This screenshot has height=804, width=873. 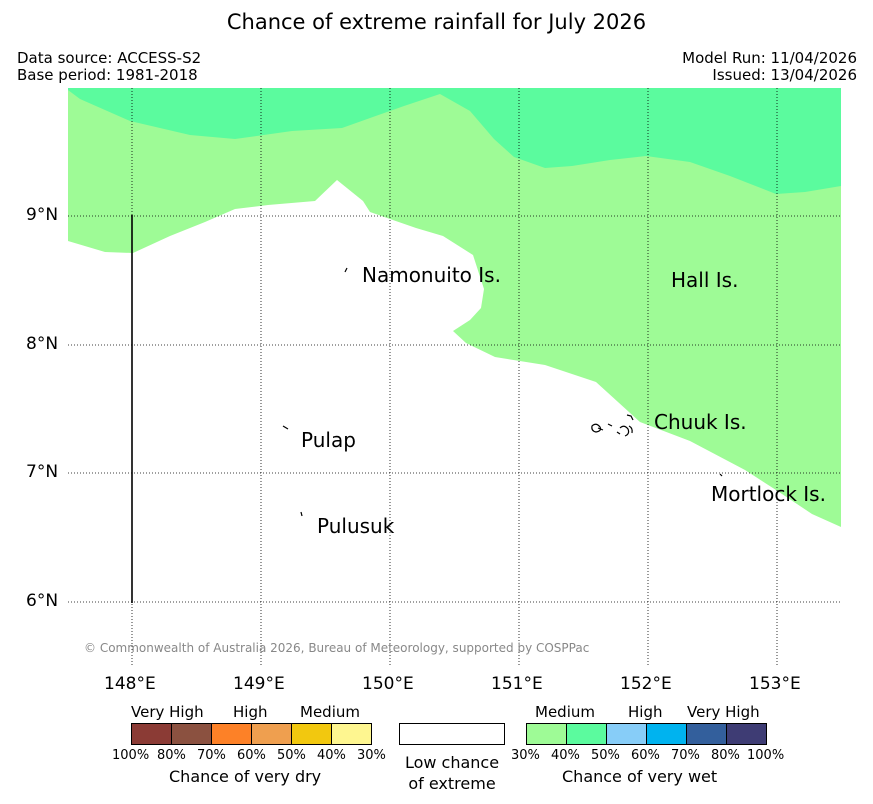 What do you see at coordinates (131, 755) in the screenshot?
I see `legend-dry-tick: 100%` at bounding box center [131, 755].